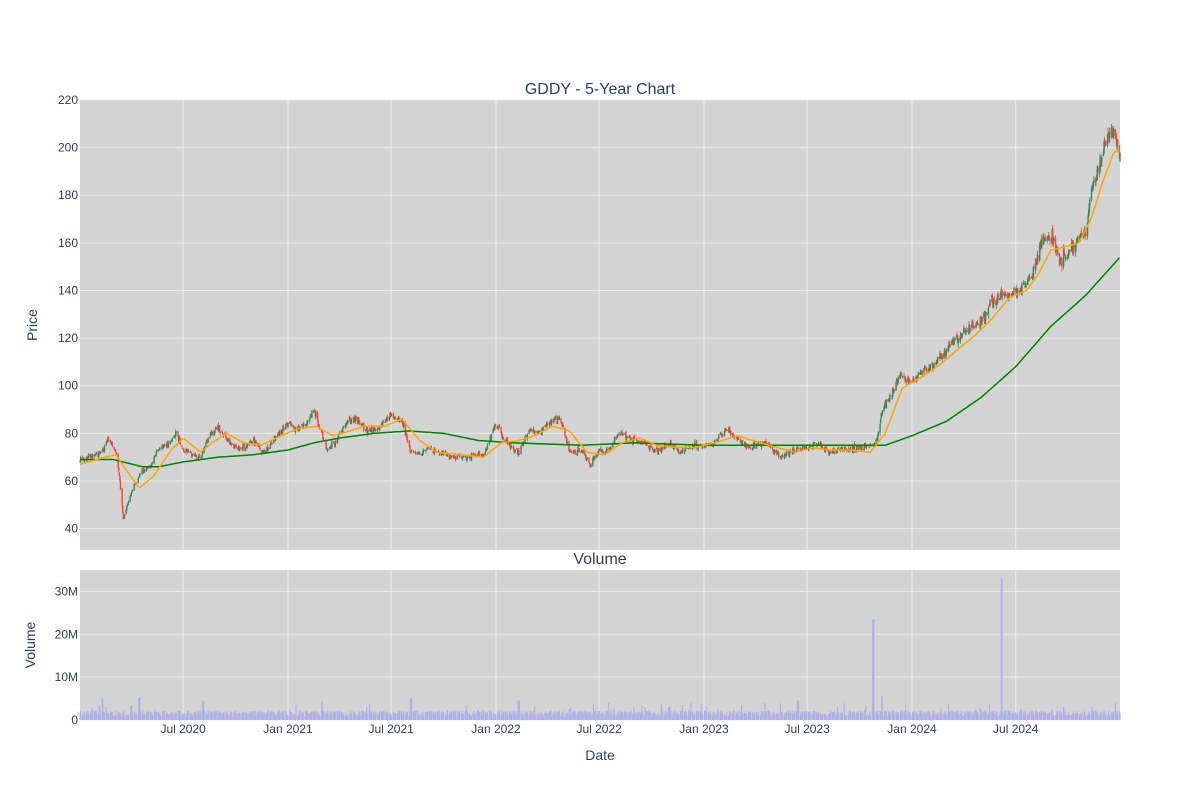 The image size is (1200, 800). I want to click on price-y-tick-label: 80, so click(72, 433).